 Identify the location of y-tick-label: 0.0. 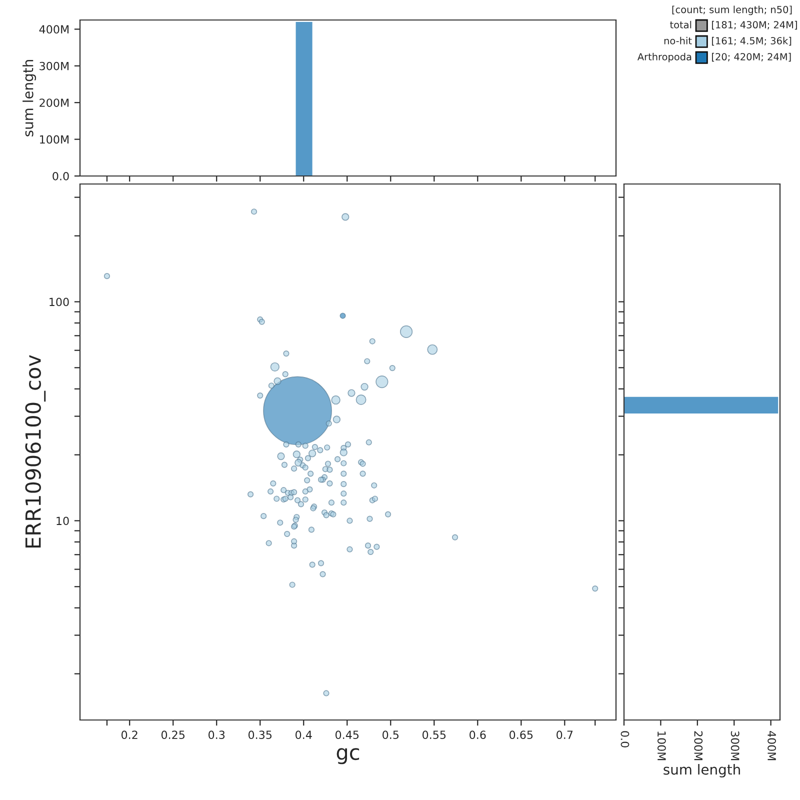
(60, 176).